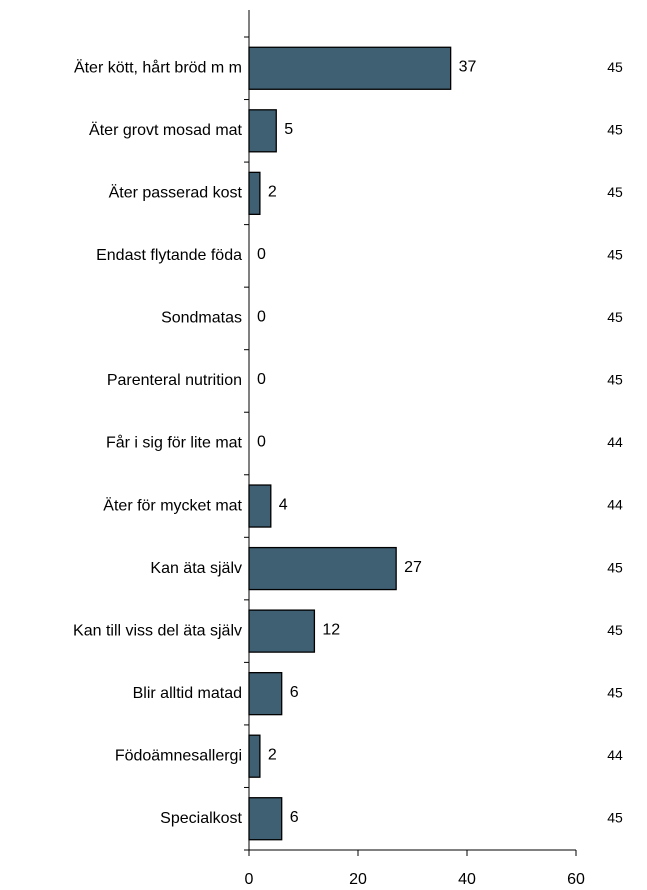 This screenshot has width=647, height=890. Describe the element at coordinates (174, 380) in the screenshot. I see `y-tick-label: Parenteral nutrition` at that location.